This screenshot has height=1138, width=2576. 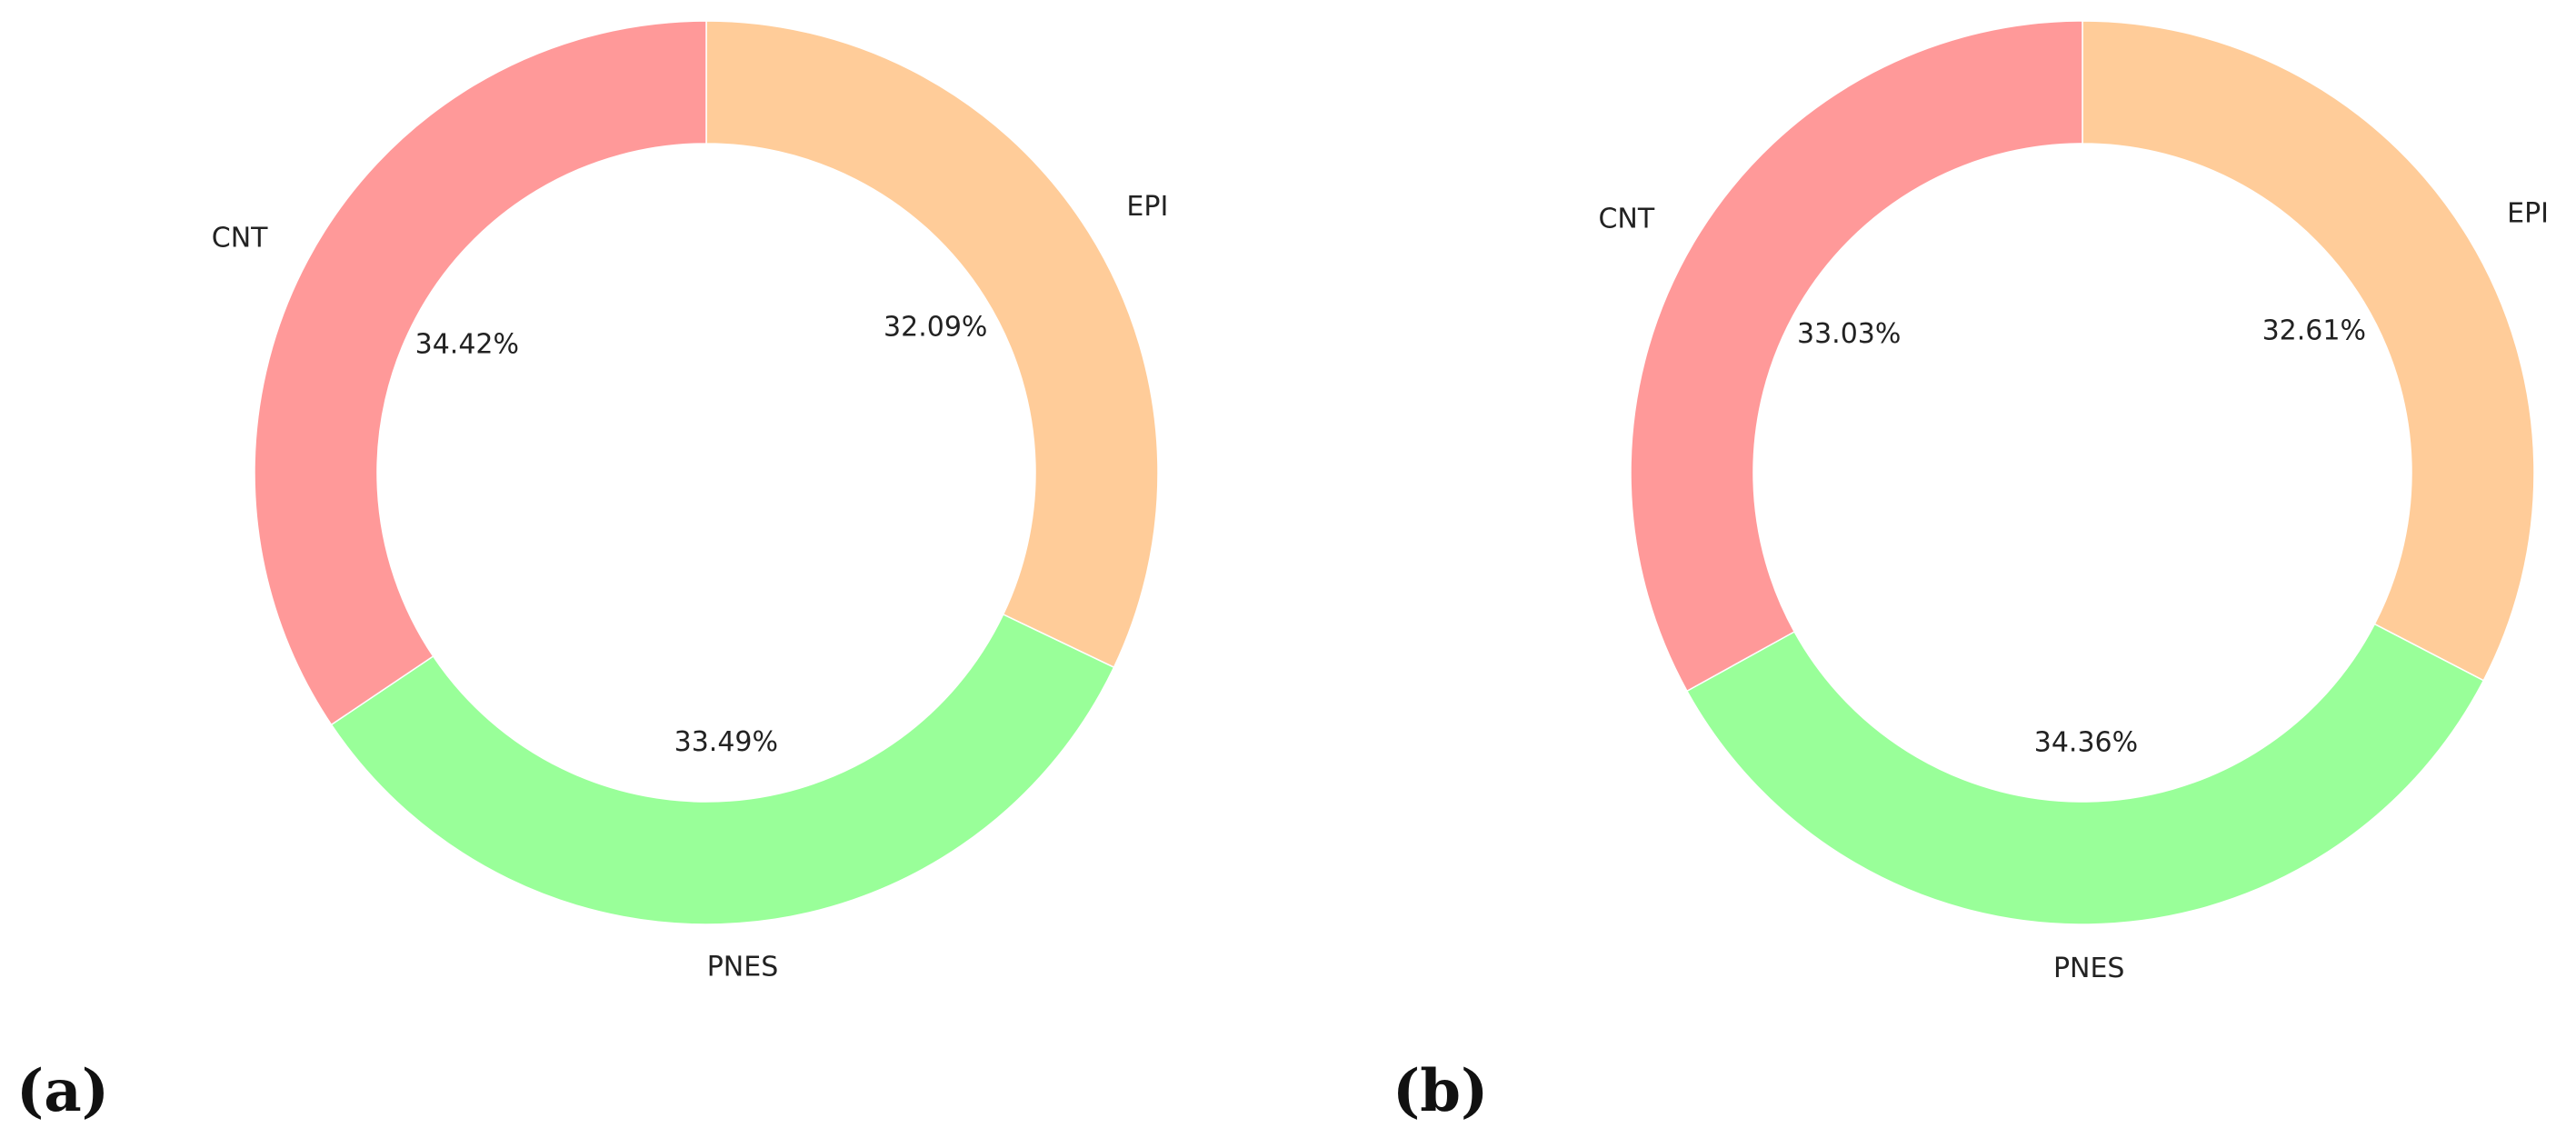 I want to click on slice-percent-pnes: 34.36%, so click(x=2086, y=743).